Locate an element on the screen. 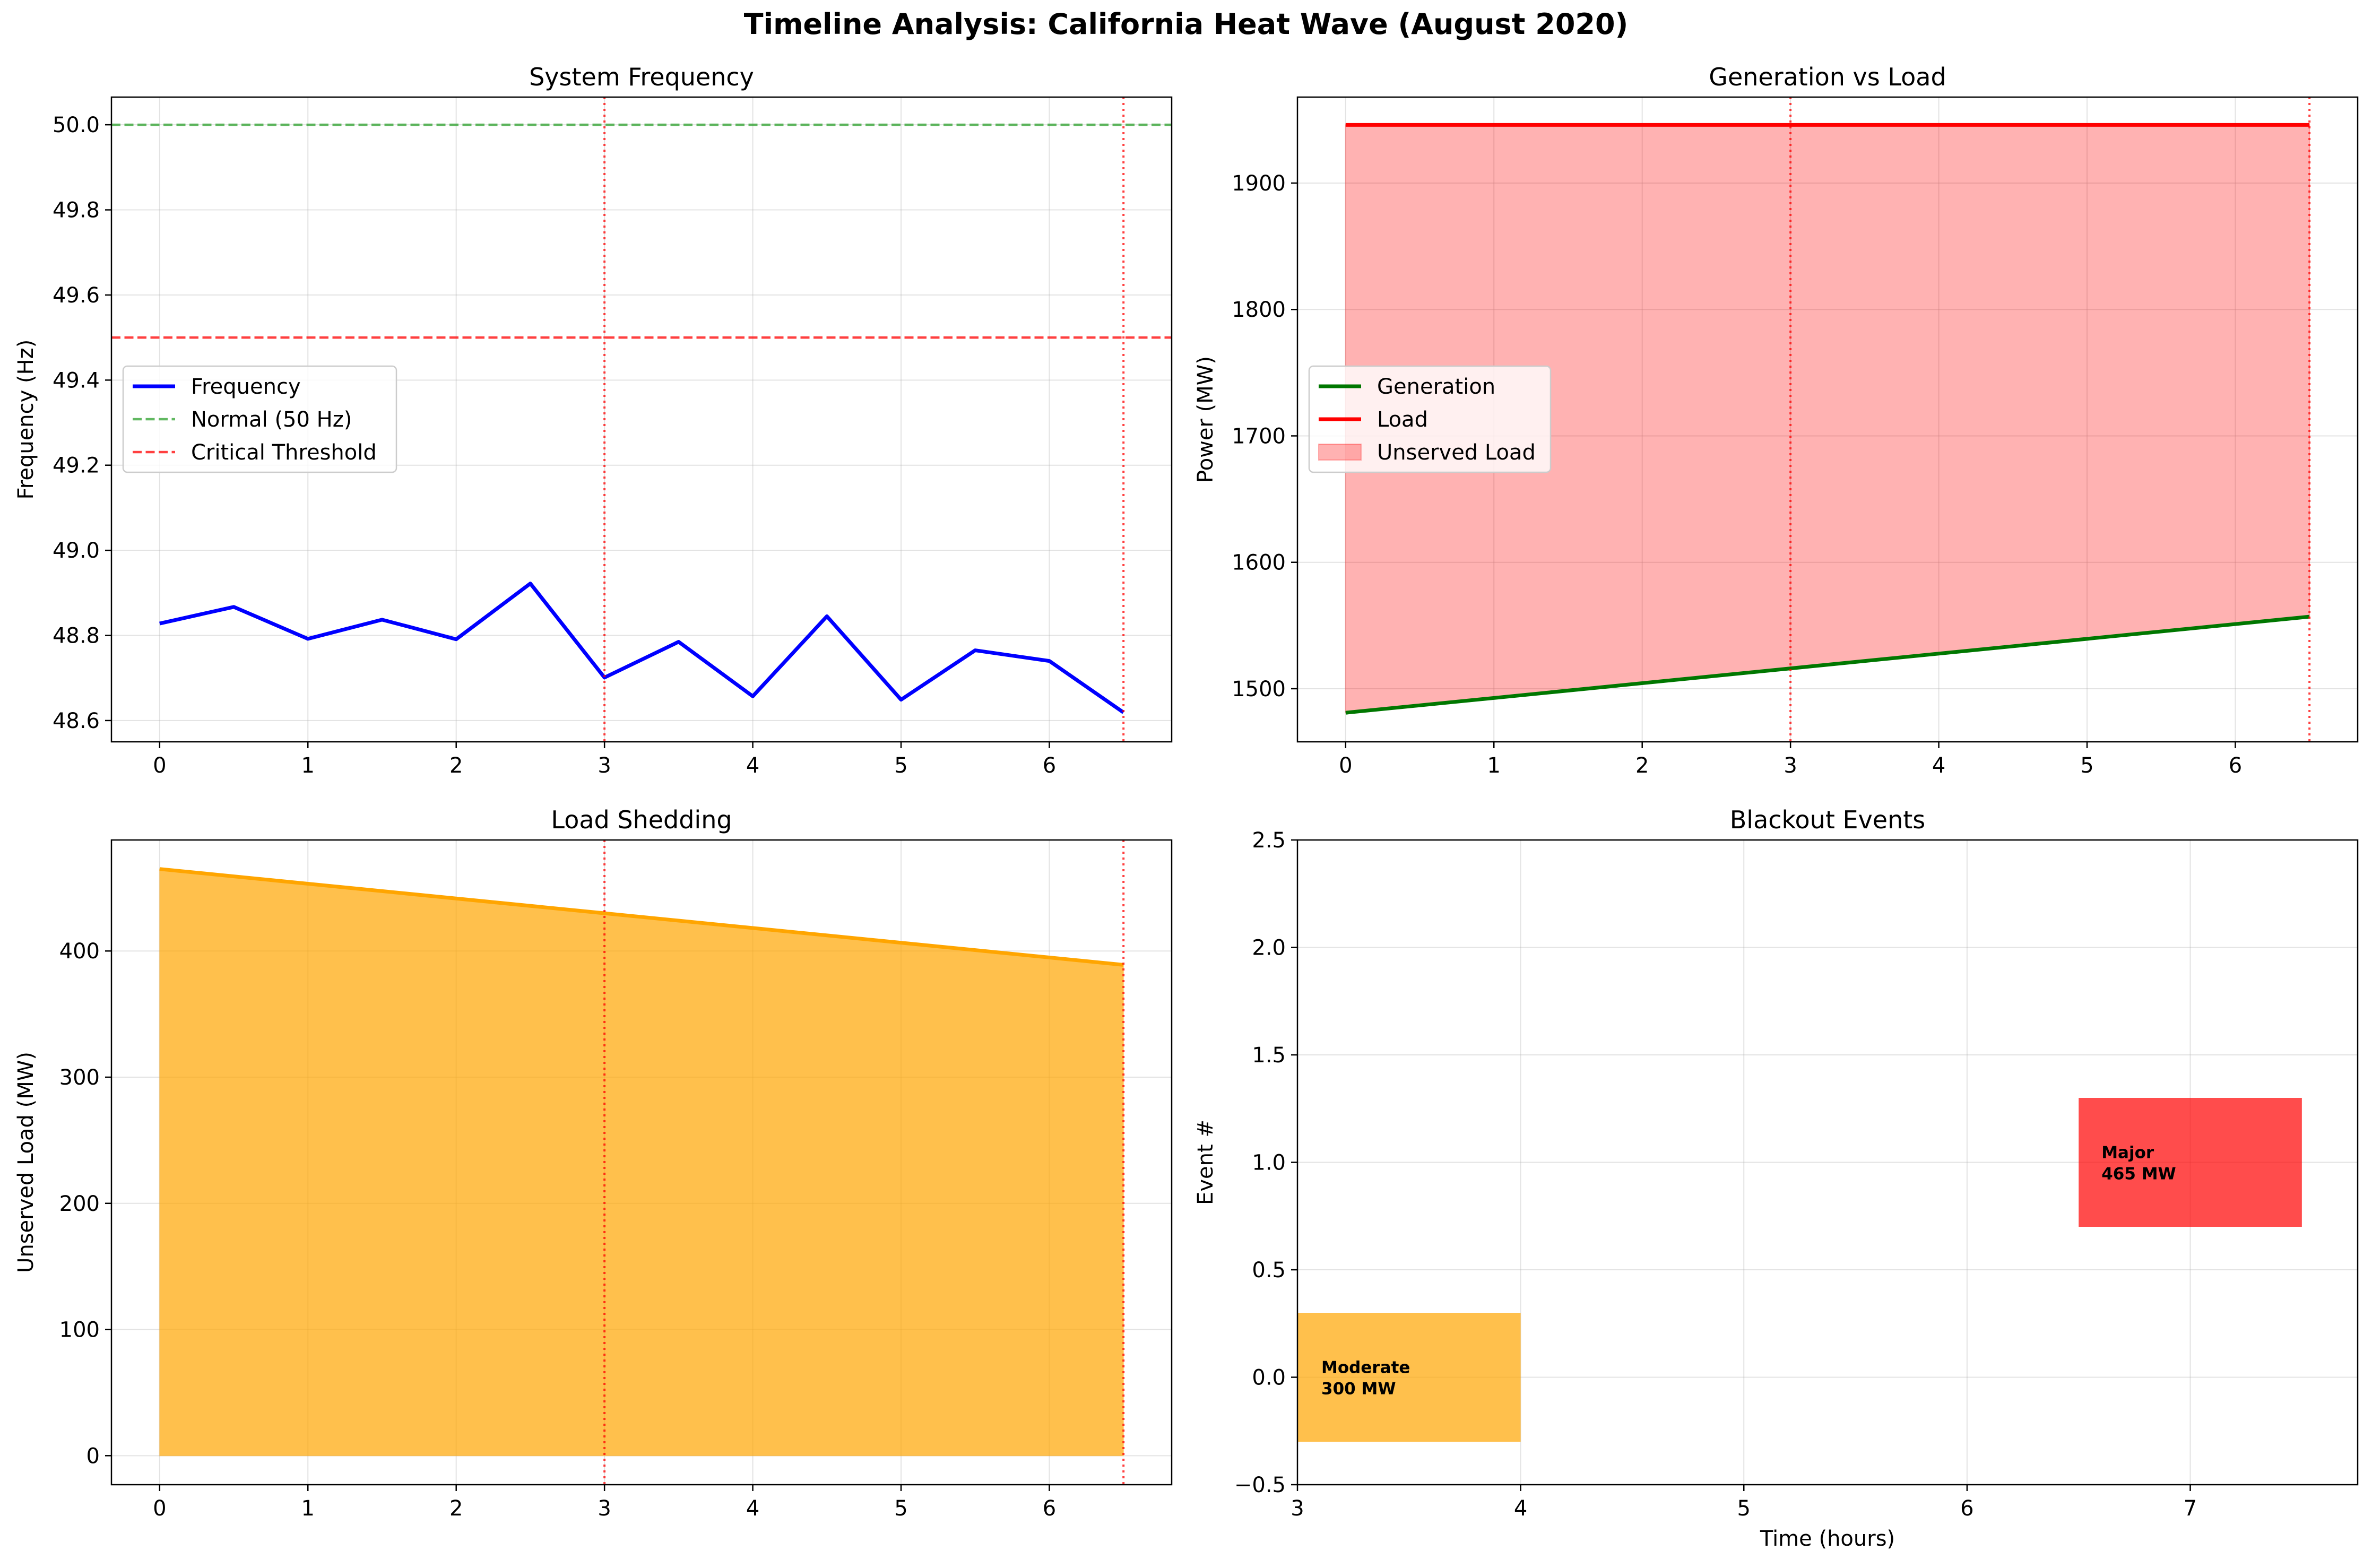  y-tick-label: −0.5 is located at coordinates (1260, 1485).